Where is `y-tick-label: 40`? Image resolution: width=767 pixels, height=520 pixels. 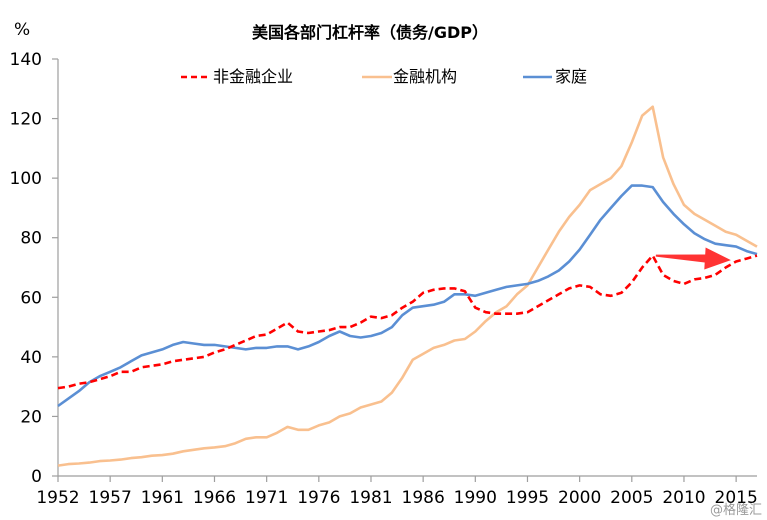
y-tick-label: 40 is located at coordinates (31, 358).